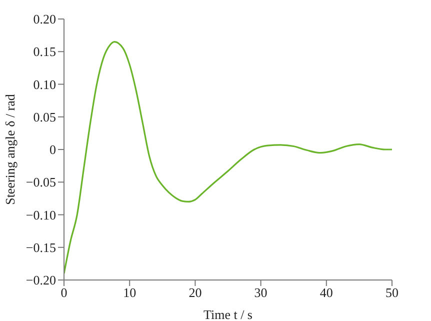 This screenshot has width=431, height=321. I want to click on y-tick-label: −0.15, so click(41, 247).